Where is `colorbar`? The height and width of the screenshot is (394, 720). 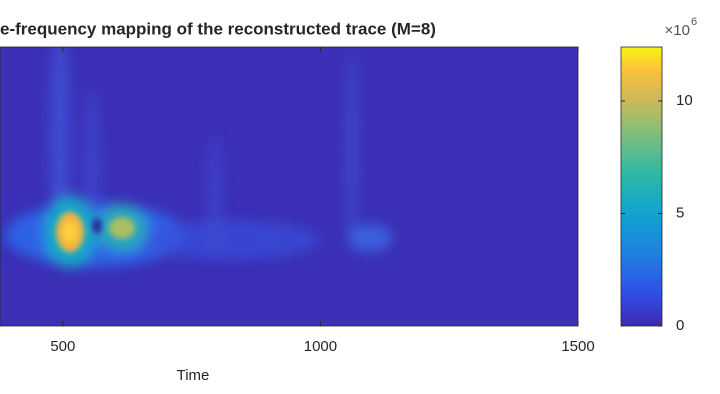 colorbar is located at coordinates (641, 186).